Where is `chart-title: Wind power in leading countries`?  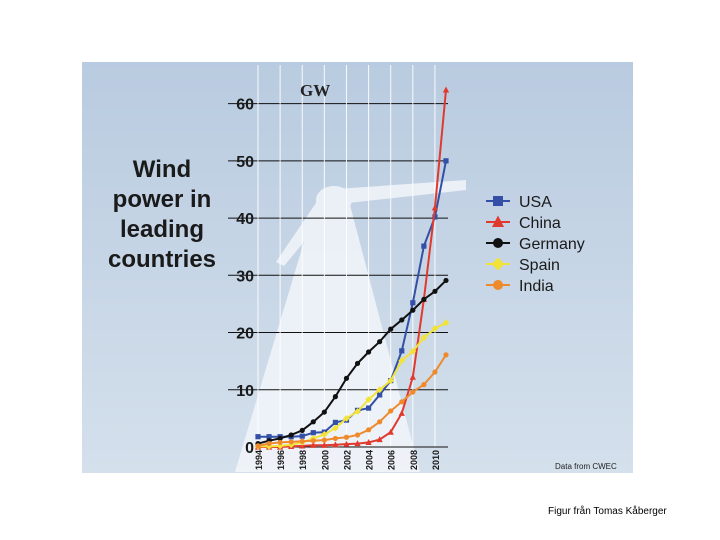 chart-title: Wind power in leading countries is located at coordinates (162, 214).